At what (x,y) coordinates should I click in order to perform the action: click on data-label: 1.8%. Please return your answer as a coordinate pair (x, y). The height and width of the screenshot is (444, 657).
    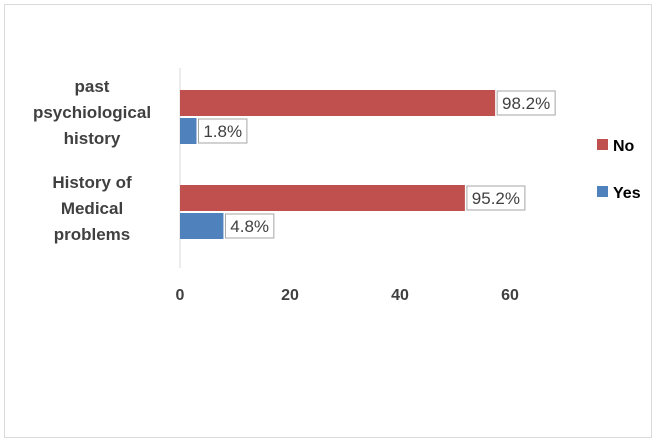
    Looking at the image, I should click on (222, 131).